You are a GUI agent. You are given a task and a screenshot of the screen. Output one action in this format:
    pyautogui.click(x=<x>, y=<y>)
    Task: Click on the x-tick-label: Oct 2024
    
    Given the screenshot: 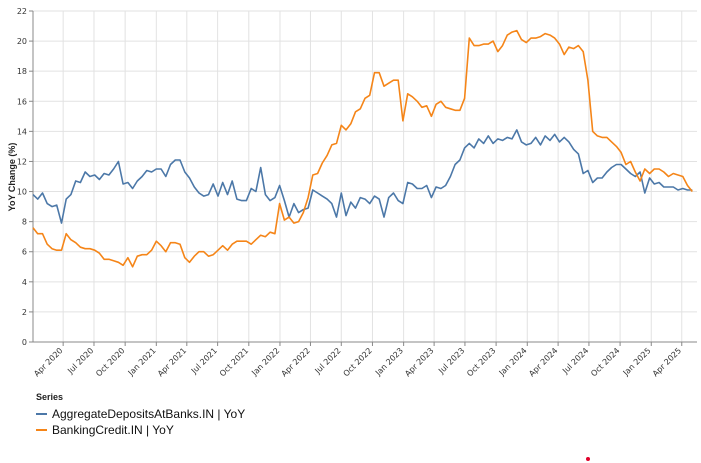 What is the action you would take?
    pyautogui.click(x=605, y=362)
    